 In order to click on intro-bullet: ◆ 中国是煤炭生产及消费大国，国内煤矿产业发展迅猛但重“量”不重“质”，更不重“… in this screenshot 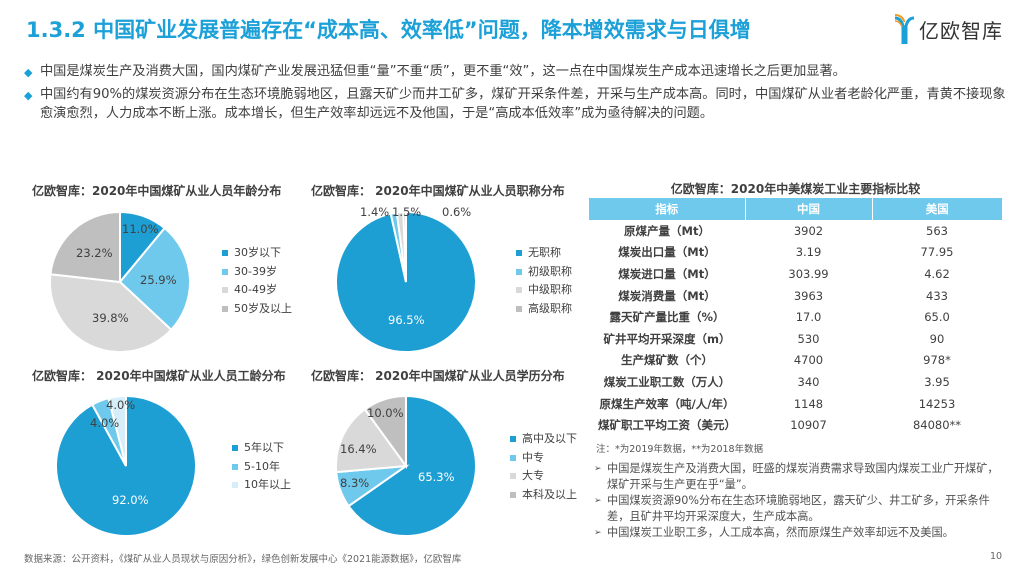, I will do `click(519, 72)`.